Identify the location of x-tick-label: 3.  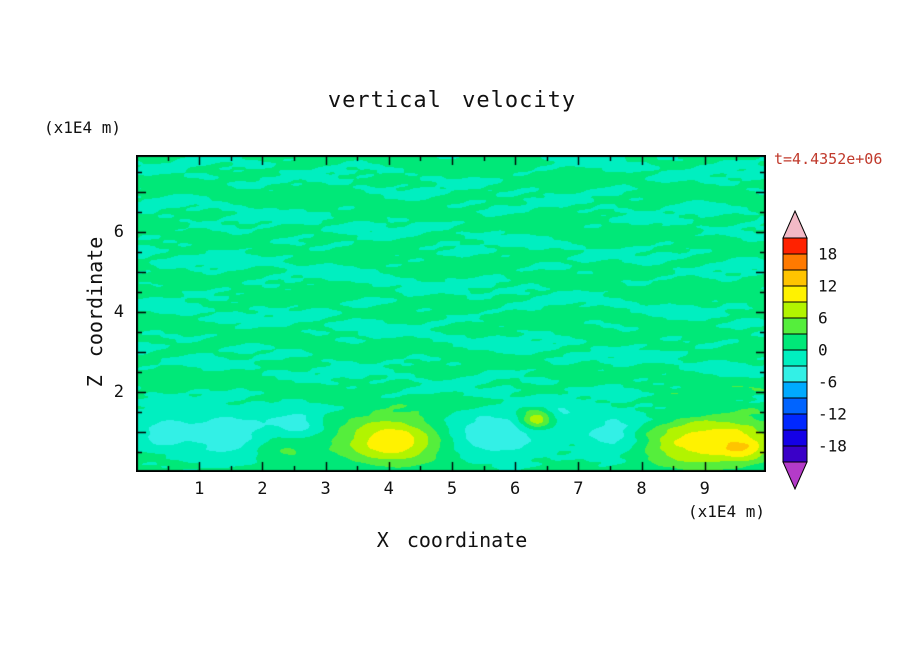
(325, 489).